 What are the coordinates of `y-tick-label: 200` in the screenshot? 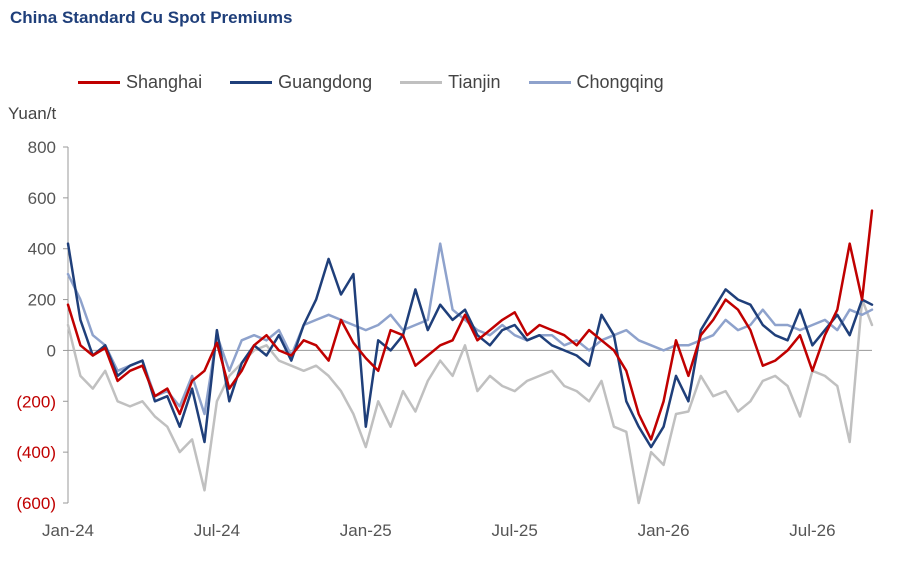 It's located at (42, 300).